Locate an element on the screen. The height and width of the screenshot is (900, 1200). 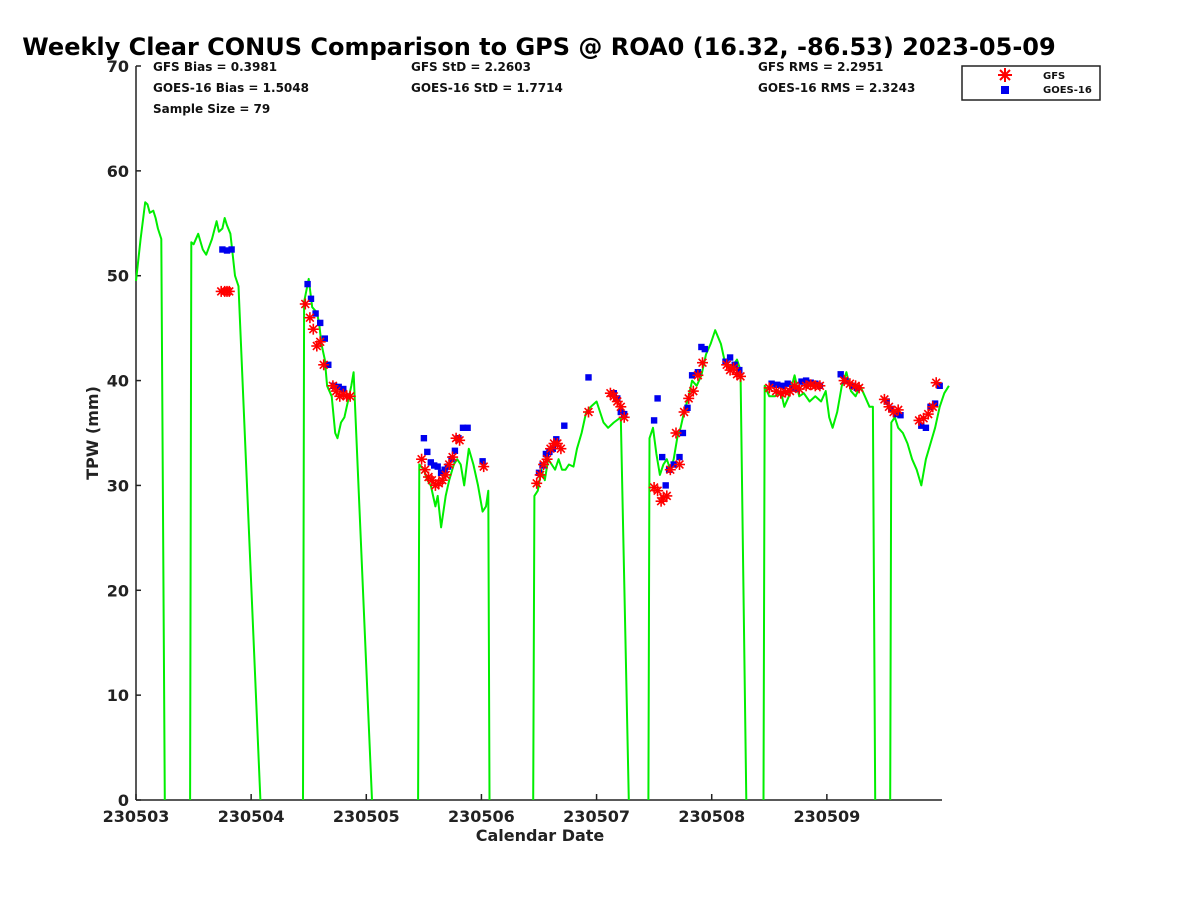
y-tick-label: 40 is located at coordinates (118, 381).